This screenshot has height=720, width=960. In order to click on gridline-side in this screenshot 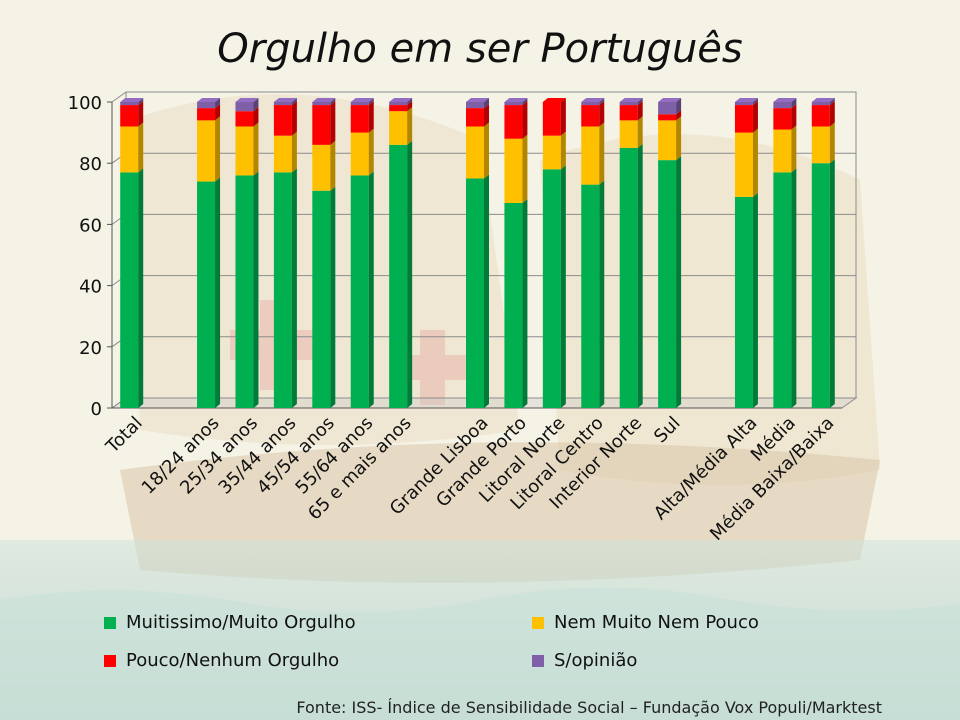, I will do `click(119, 97)`.